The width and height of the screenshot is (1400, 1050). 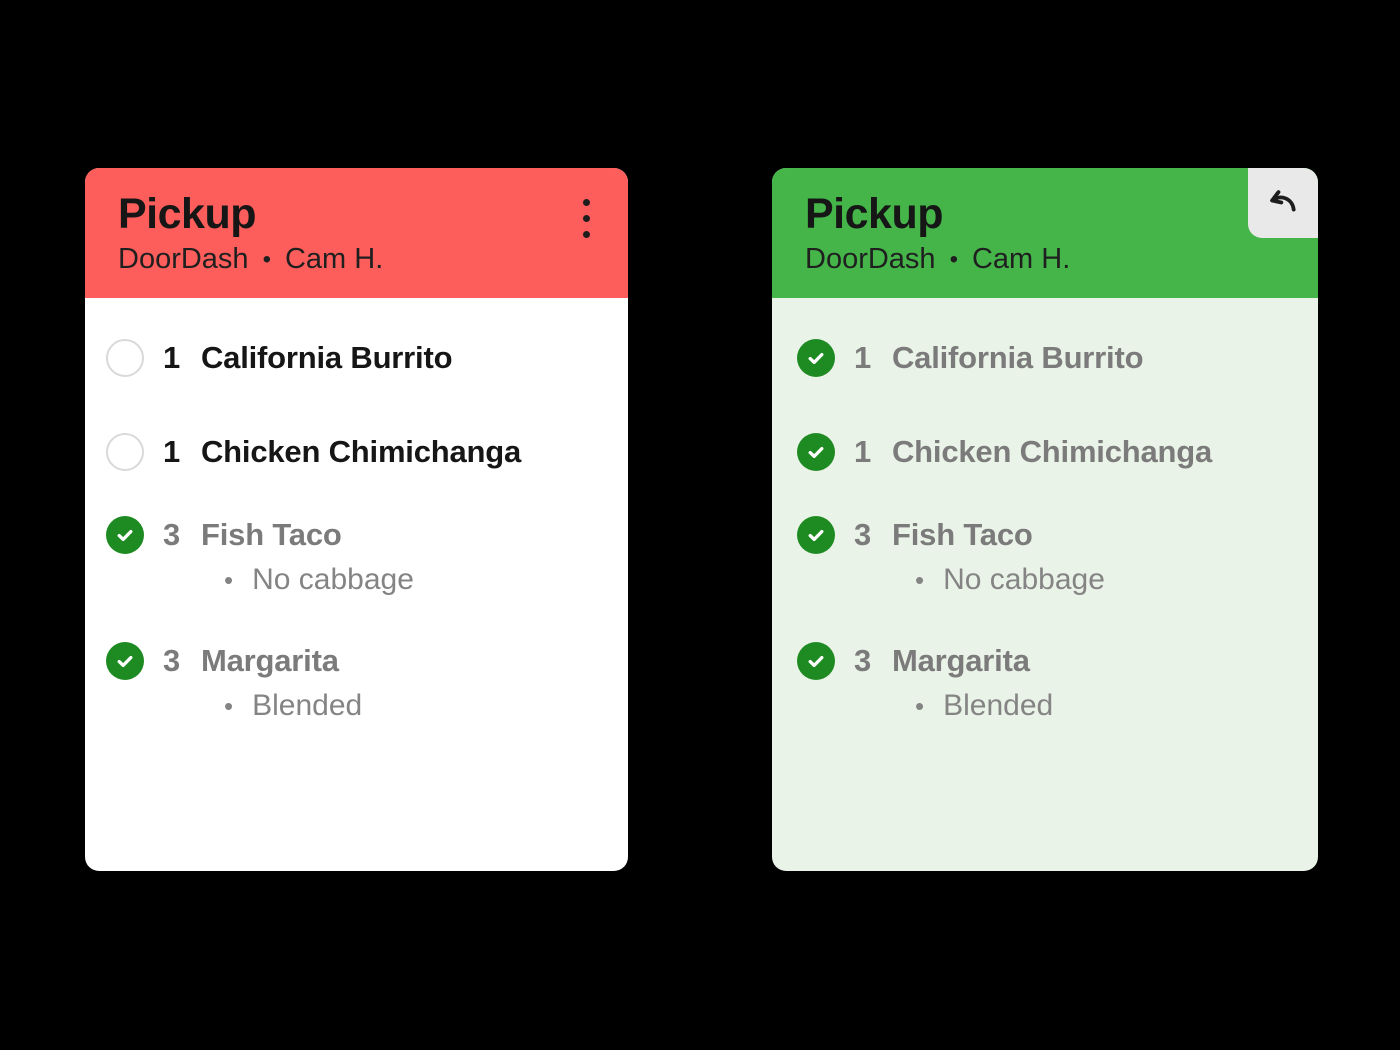 I want to click on undo-button, so click(x=1283, y=203).